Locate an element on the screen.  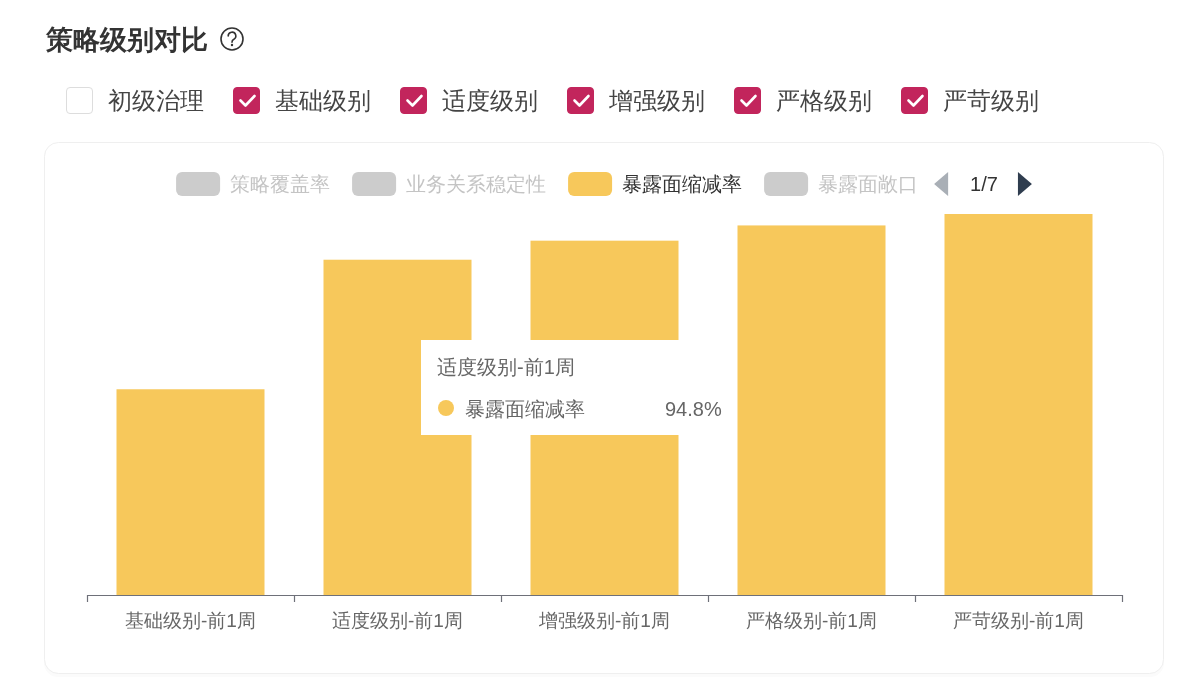
legend-label: 策略覆盖率 is located at coordinates (280, 184).